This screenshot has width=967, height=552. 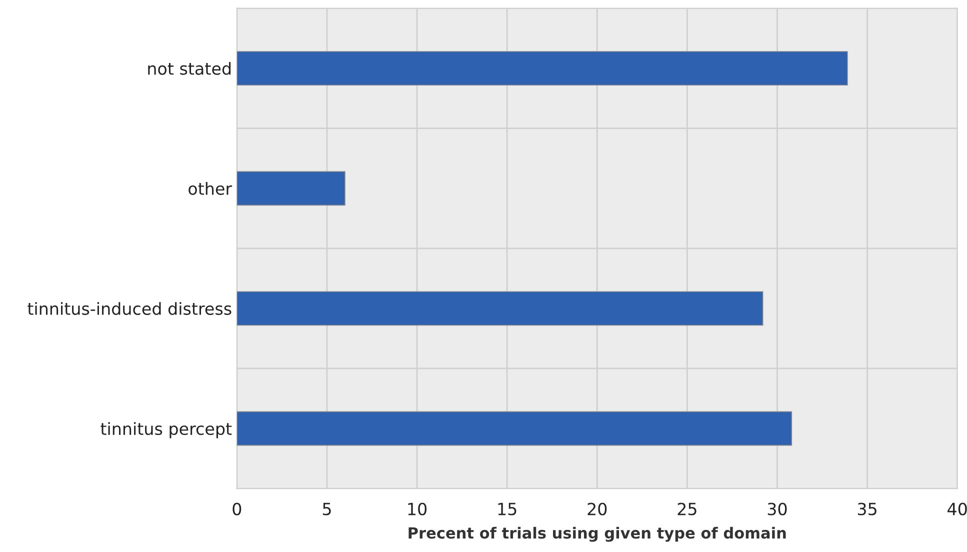 What do you see at coordinates (687, 509) in the screenshot?
I see `x-tick-label: 25` at bounding box center [687, 509].